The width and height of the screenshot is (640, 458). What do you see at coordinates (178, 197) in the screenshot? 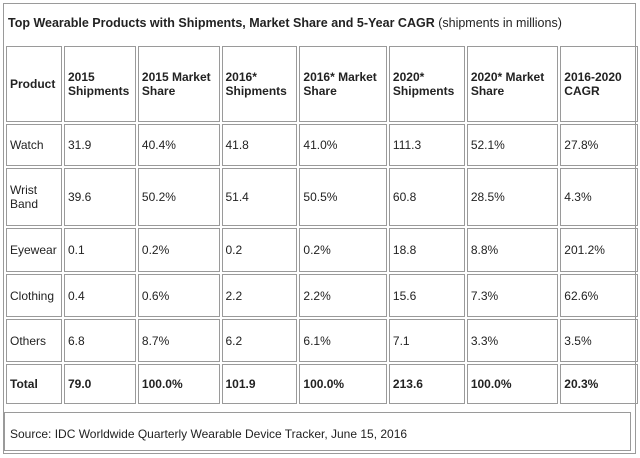
I see `table-cell: 50.2%` at bounding box center [178, 197].